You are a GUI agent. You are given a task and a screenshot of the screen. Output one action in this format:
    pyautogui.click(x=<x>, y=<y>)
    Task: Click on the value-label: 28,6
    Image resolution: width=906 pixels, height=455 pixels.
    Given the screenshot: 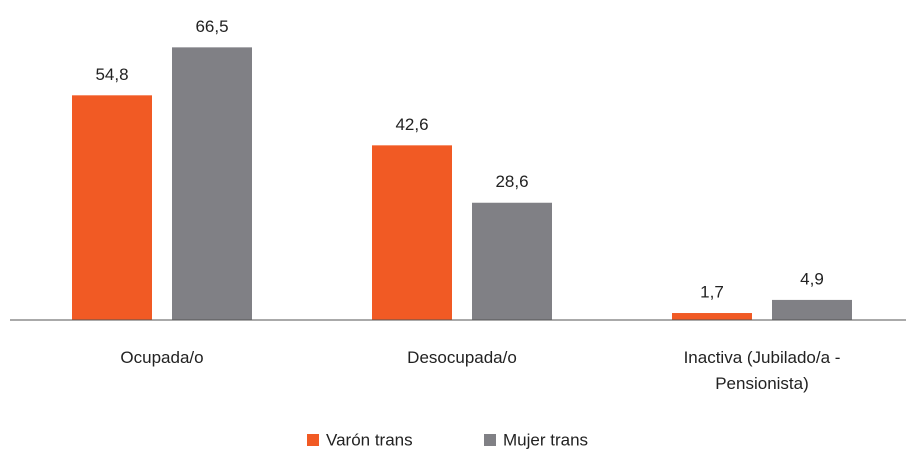 What is the action you would take?
    pyautogui.click(x=511, y=181)
    